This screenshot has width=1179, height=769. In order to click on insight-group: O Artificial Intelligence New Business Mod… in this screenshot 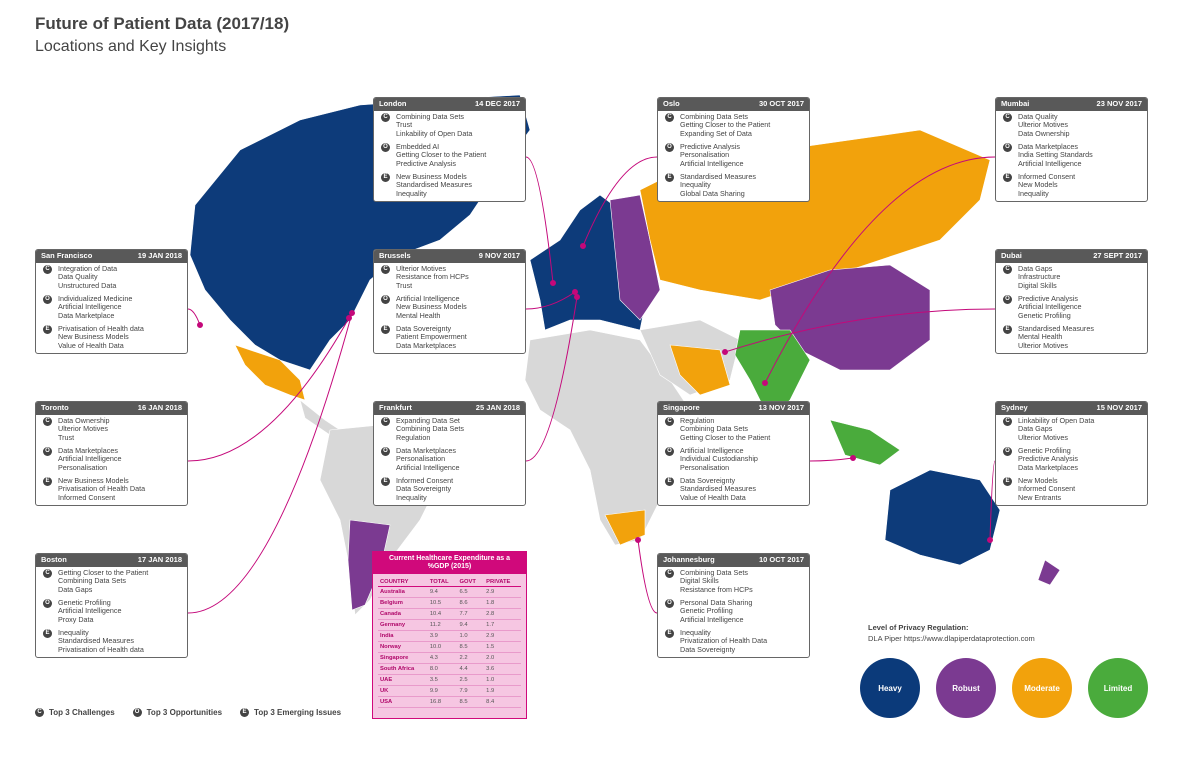, I will do `click(449, 308)`.